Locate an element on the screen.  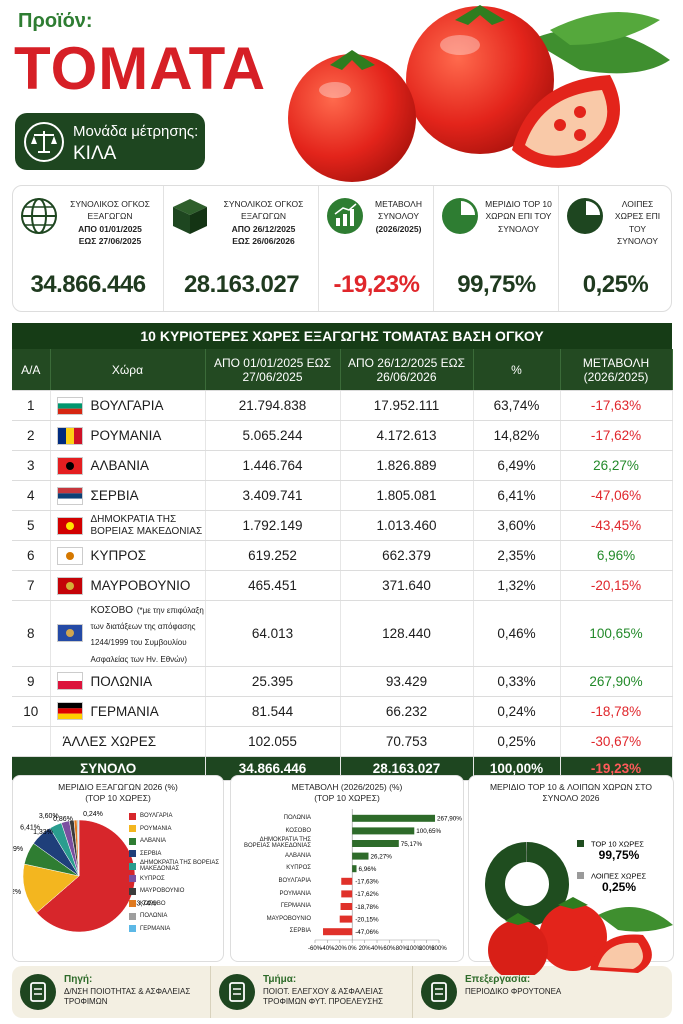
bar-label: 6,96% is located at coordinates (368, 869).